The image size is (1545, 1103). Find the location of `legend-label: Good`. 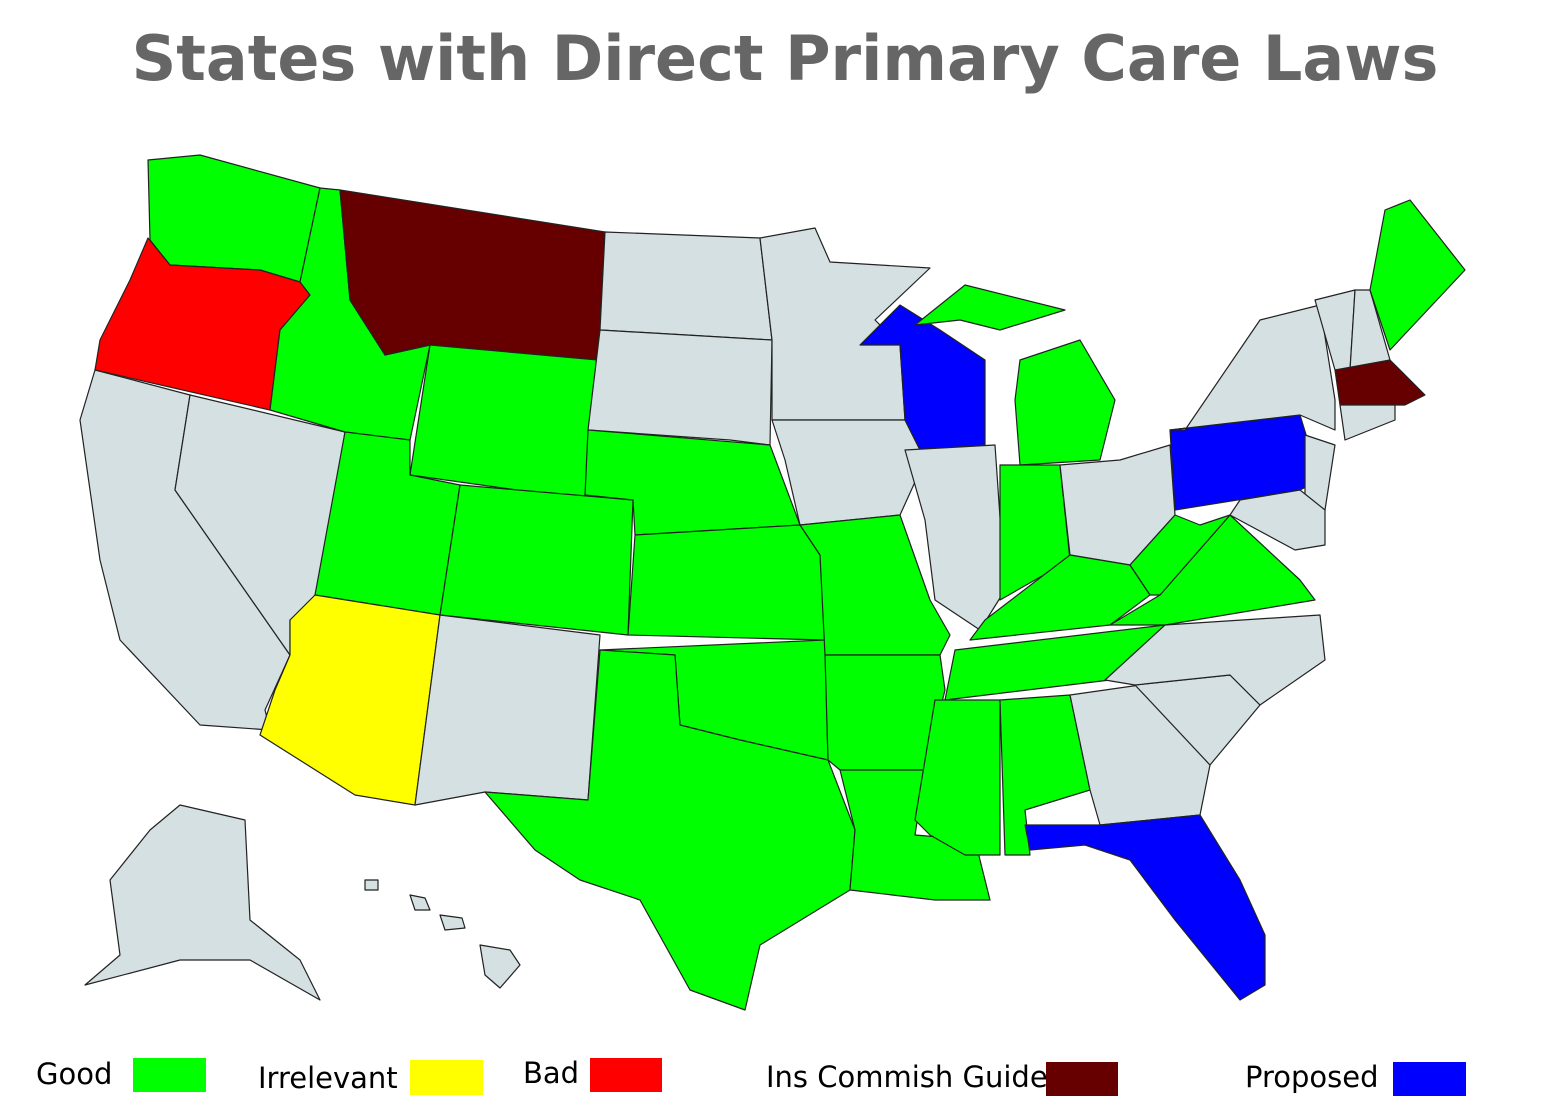

legend-label: Good is located at coordinates (74, 1074).